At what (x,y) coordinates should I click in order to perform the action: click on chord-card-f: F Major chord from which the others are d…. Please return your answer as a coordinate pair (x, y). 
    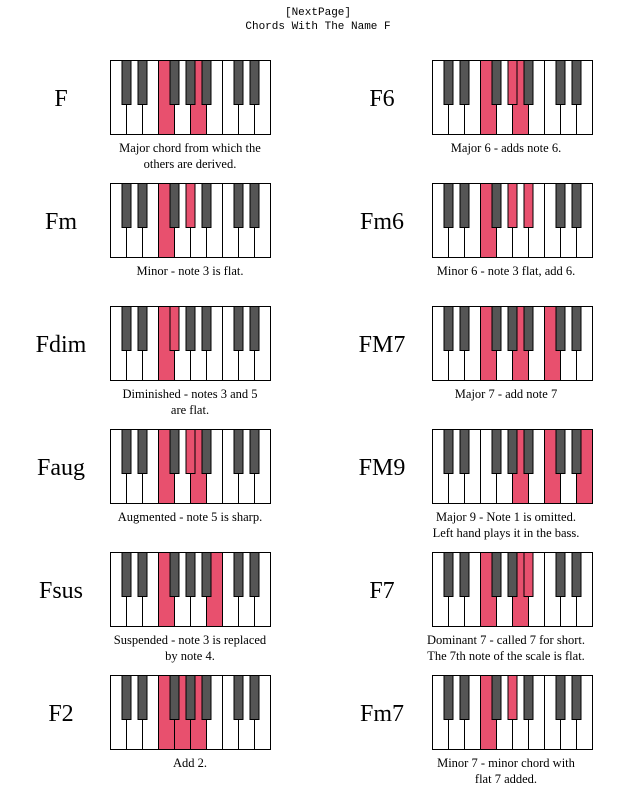
    Looking at the image, I should click on (159, 122).